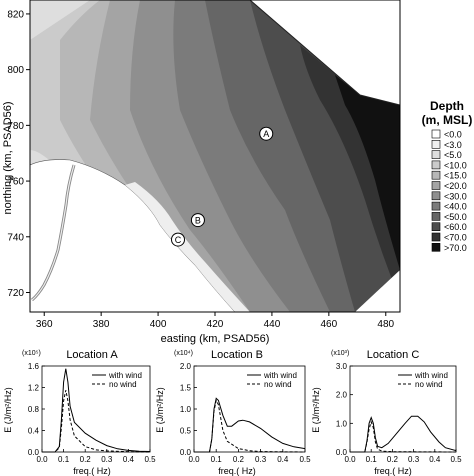 This screenshot has height=476, width=474. What do you see at coordinates (266, 134) in the screenshot?
I see `location-marker-label: A` at bounding box center [266, 134].